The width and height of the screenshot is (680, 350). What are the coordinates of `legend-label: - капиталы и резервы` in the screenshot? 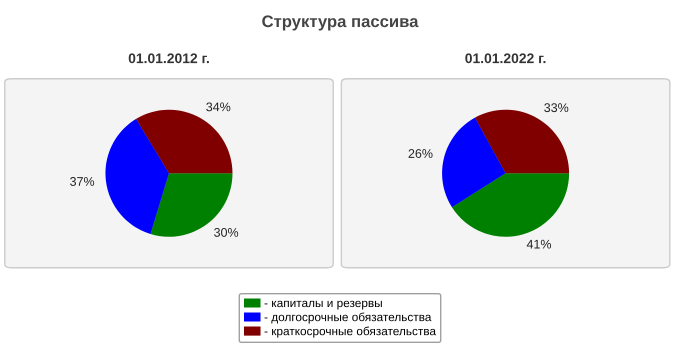 It's located at (323, 305).